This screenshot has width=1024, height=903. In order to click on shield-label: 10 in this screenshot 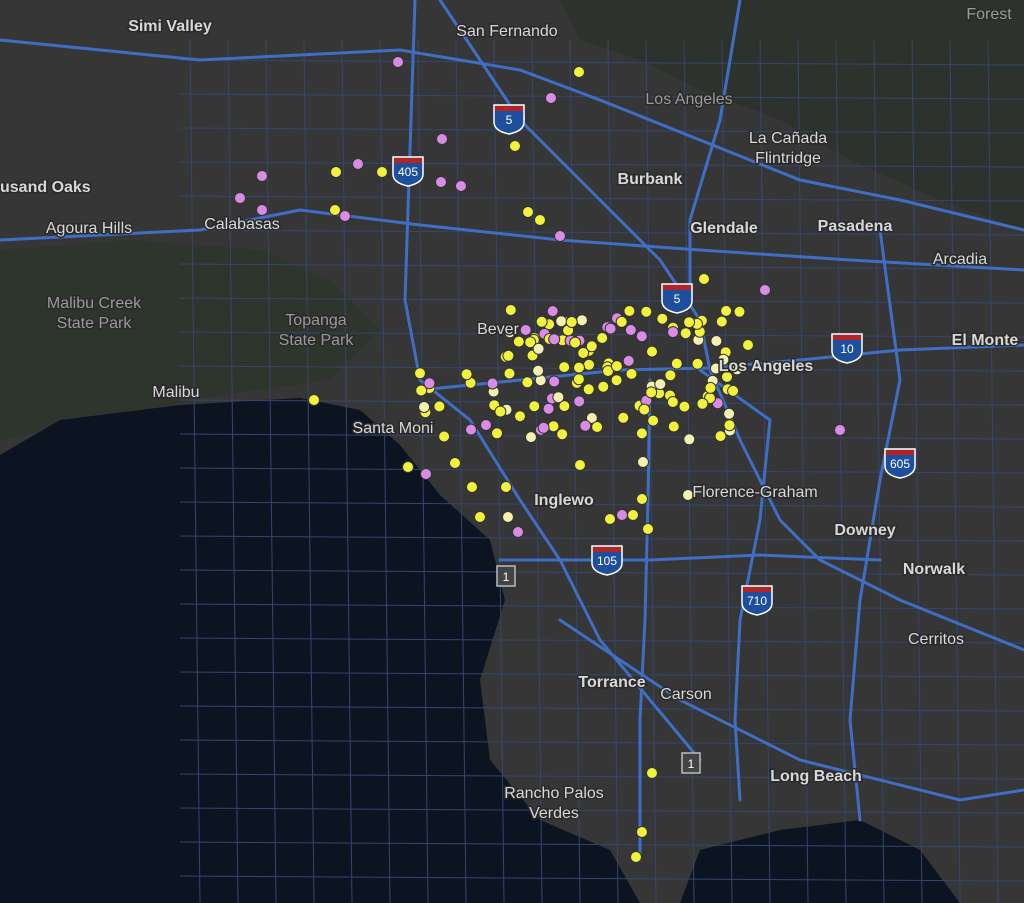, I will do `click(847, 349)`.